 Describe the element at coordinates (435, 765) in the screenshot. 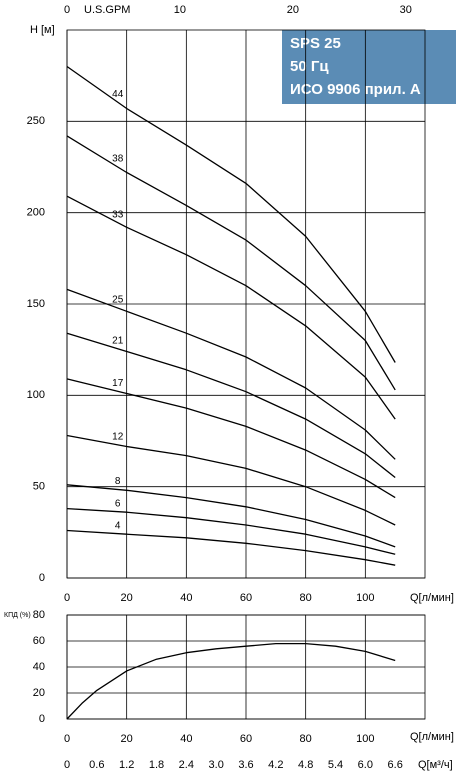

I see `x3-axis-label: Q[м³/ч]` at that location.